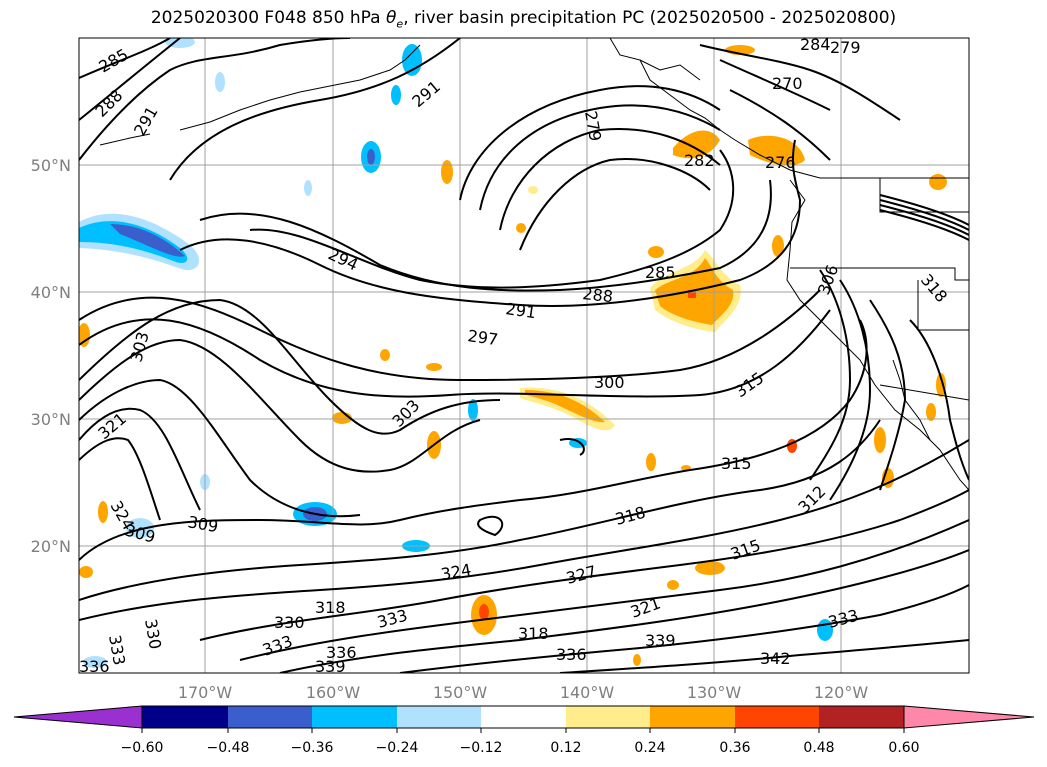 The width and height of the screenshot is (1047, 767). What do you see at coordinates (565, 406) in the screenshot?
I see `precip-blob-orange-band-core` at bounding box center [565, 406].